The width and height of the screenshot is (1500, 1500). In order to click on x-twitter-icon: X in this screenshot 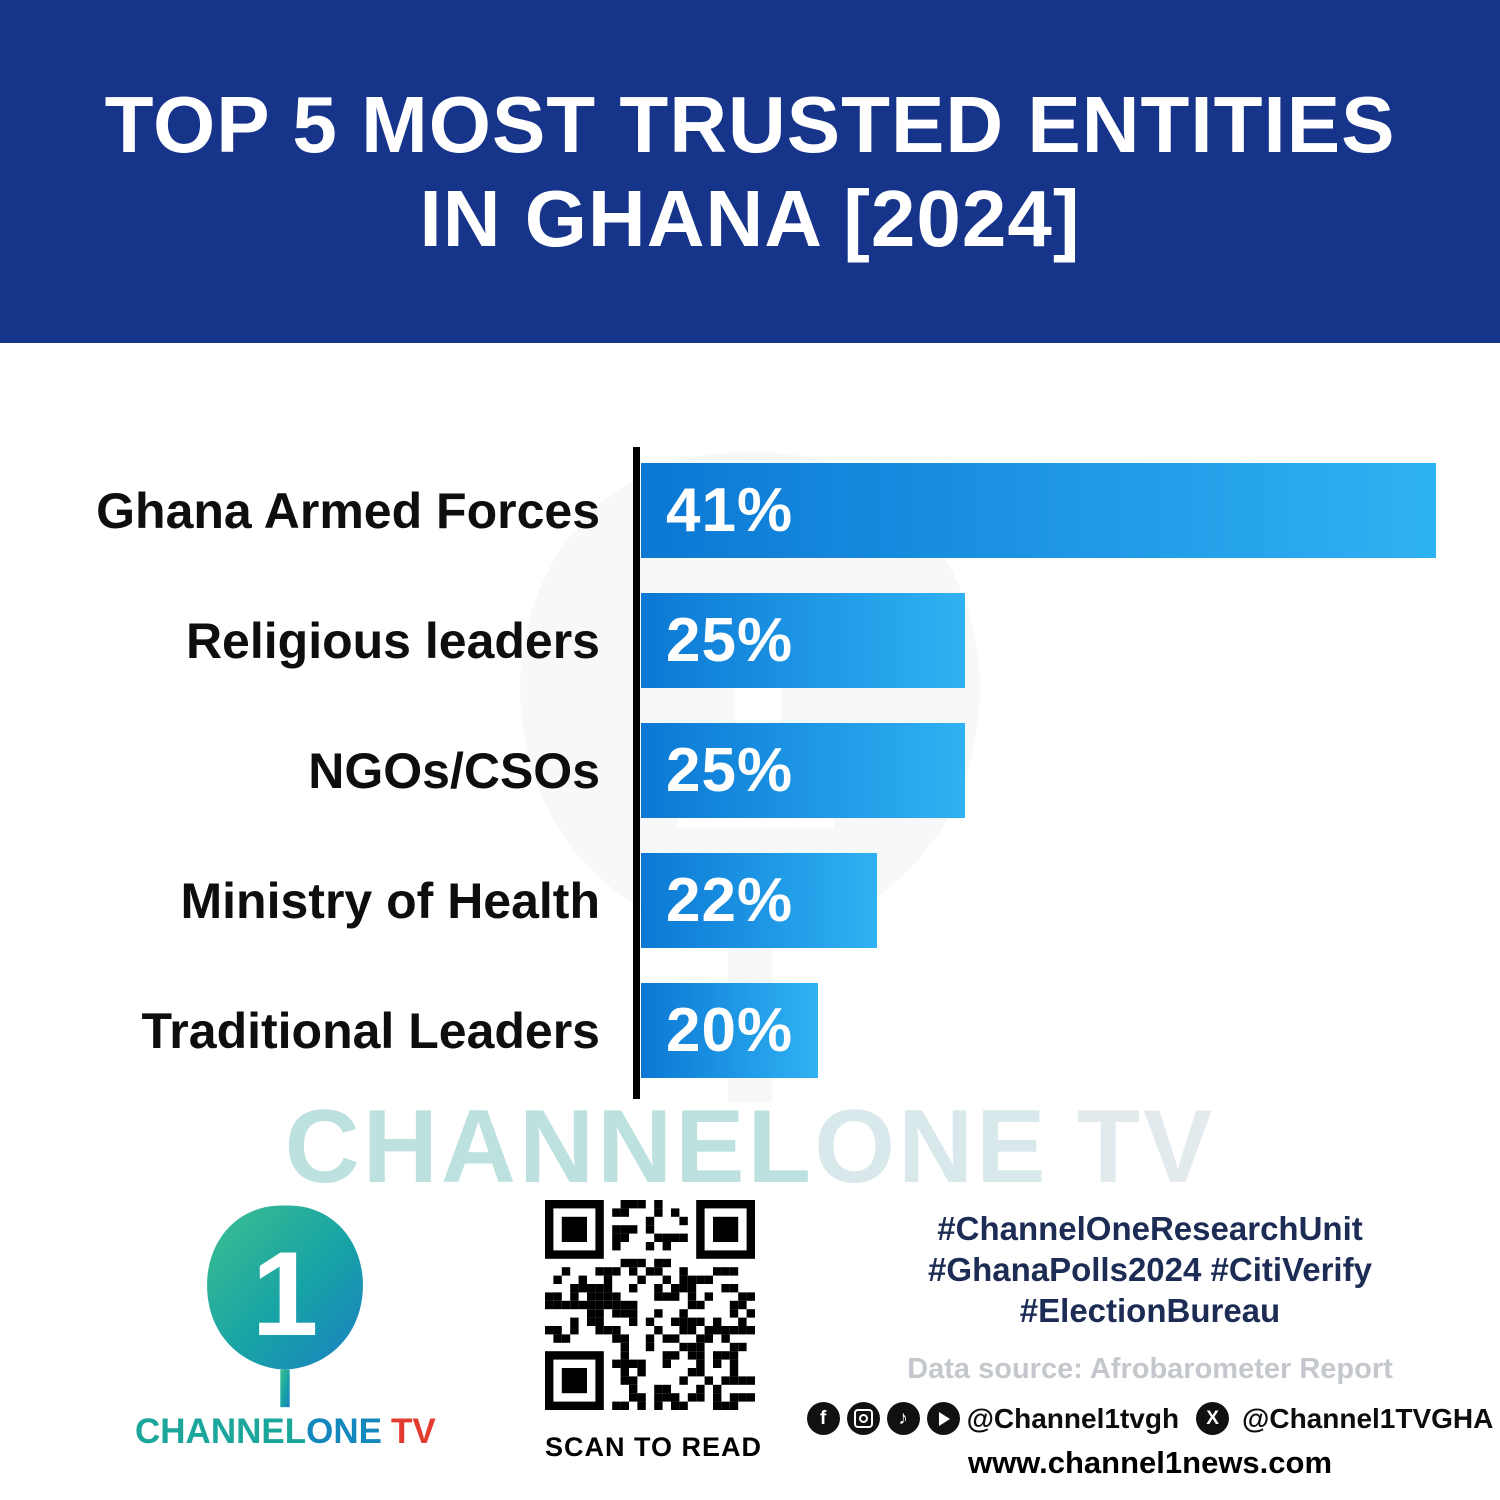, I will do `click(1213, 1418)`.